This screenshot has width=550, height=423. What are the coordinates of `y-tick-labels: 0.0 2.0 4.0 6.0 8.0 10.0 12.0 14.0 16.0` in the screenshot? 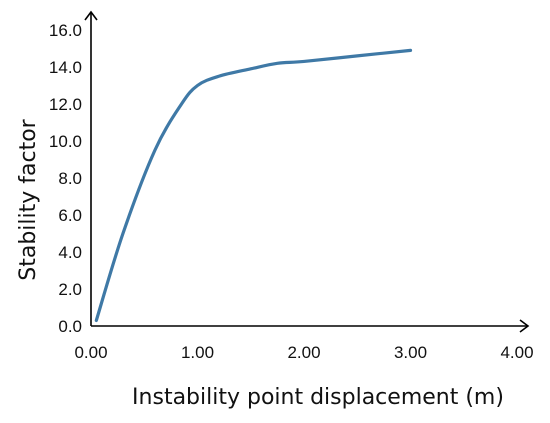 It's located at (65, 178).